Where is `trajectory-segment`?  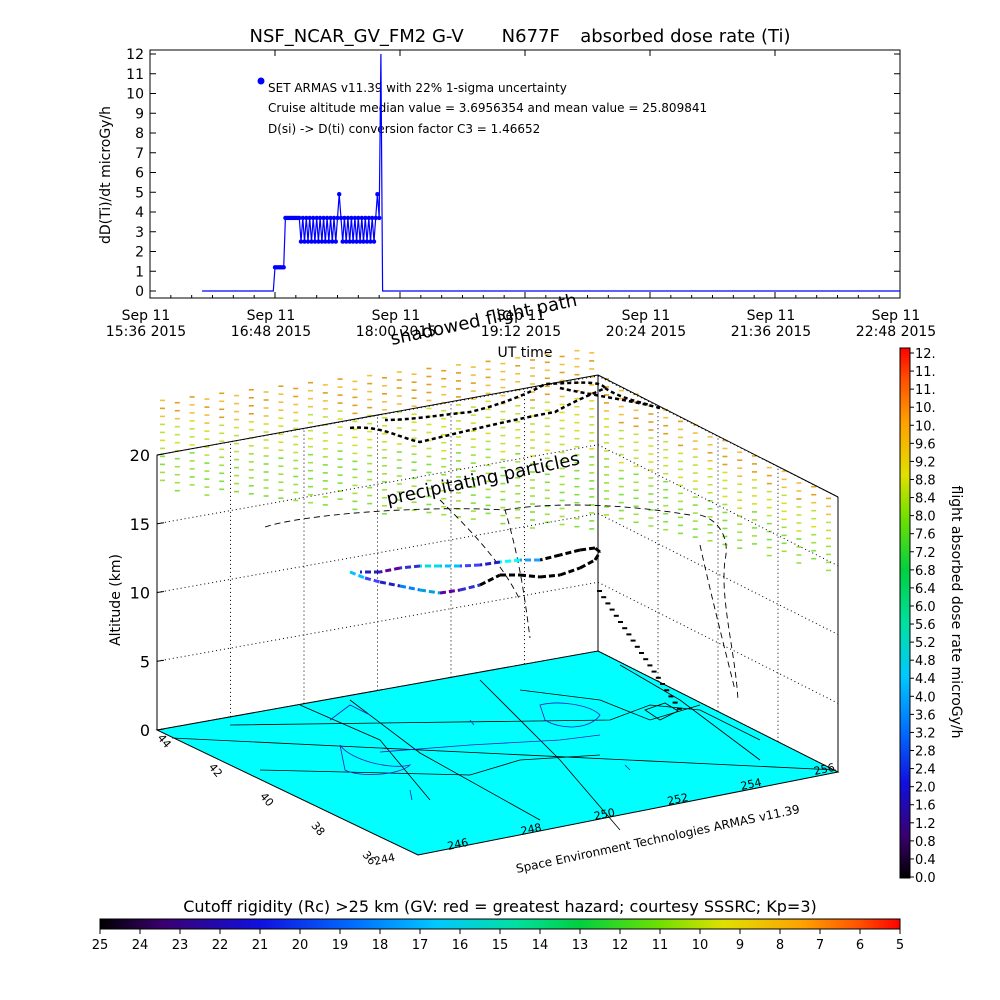
trajectory-segment is located at coordinates (430, 591).